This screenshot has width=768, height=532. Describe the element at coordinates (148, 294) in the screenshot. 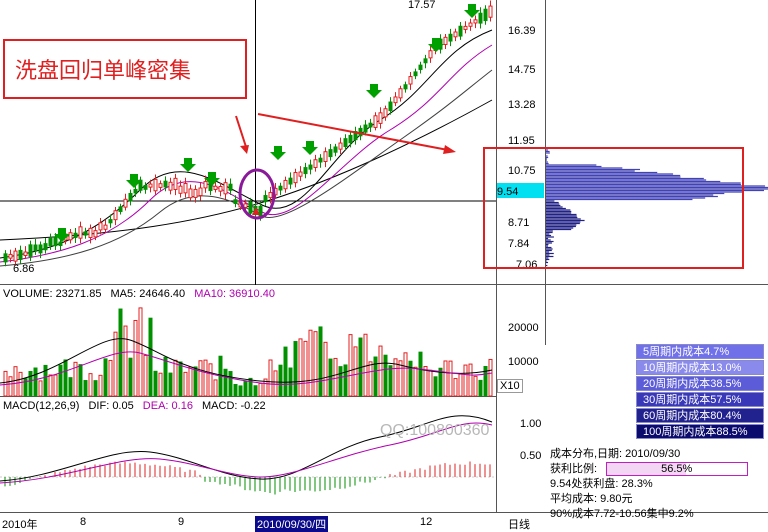

I see `volume-ma5: MA5: 24646.40` at that location.